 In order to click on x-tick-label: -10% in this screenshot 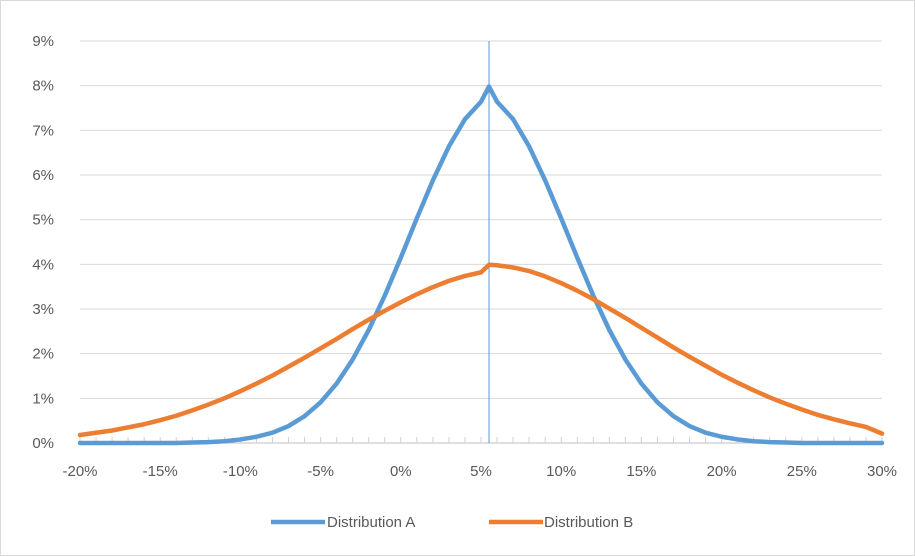, I will do `click(240, 471)`.